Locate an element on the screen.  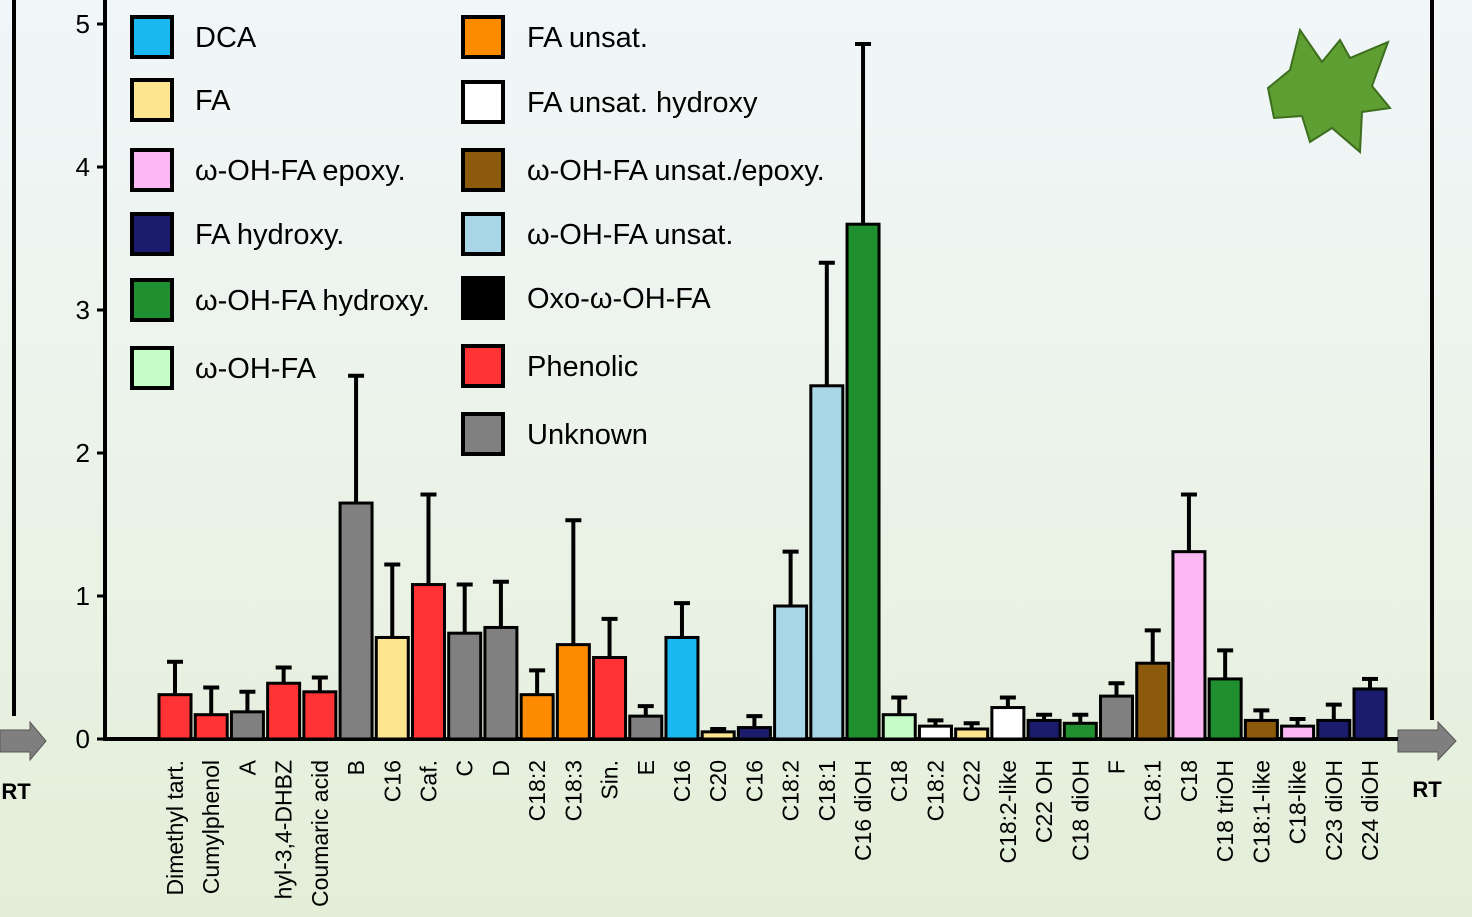
x-tick-label: Caf. is located at coordinates (428, 781).